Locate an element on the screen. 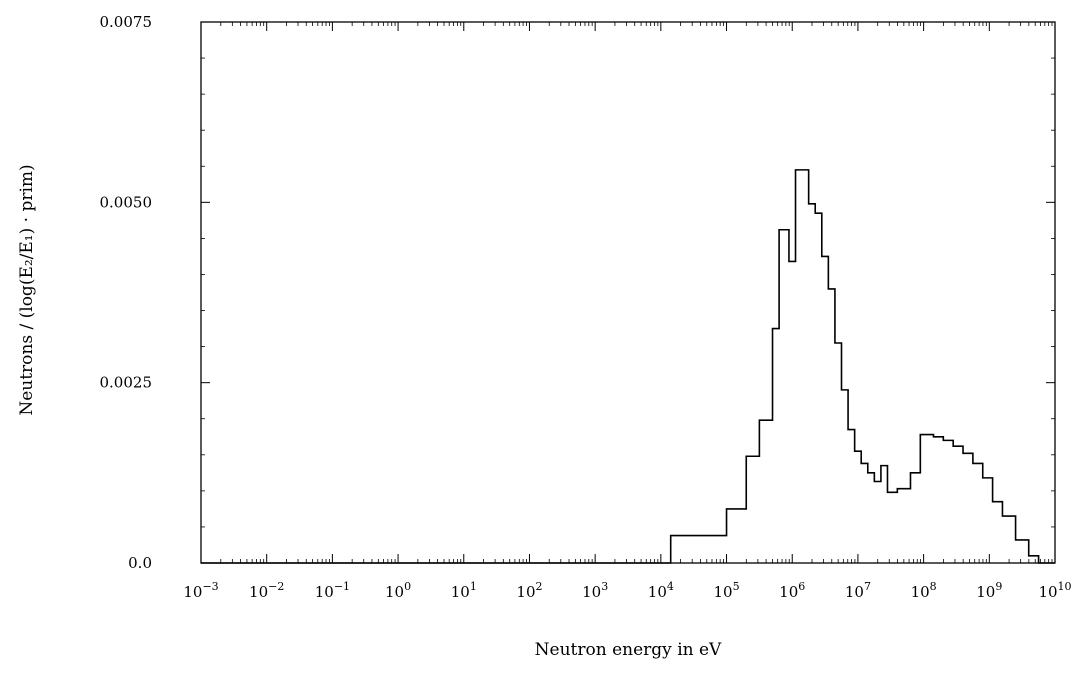 The height and width of the screenshot is (673, 1076). x-tick-label: 10⁵ is located at coordinates (726, 590).